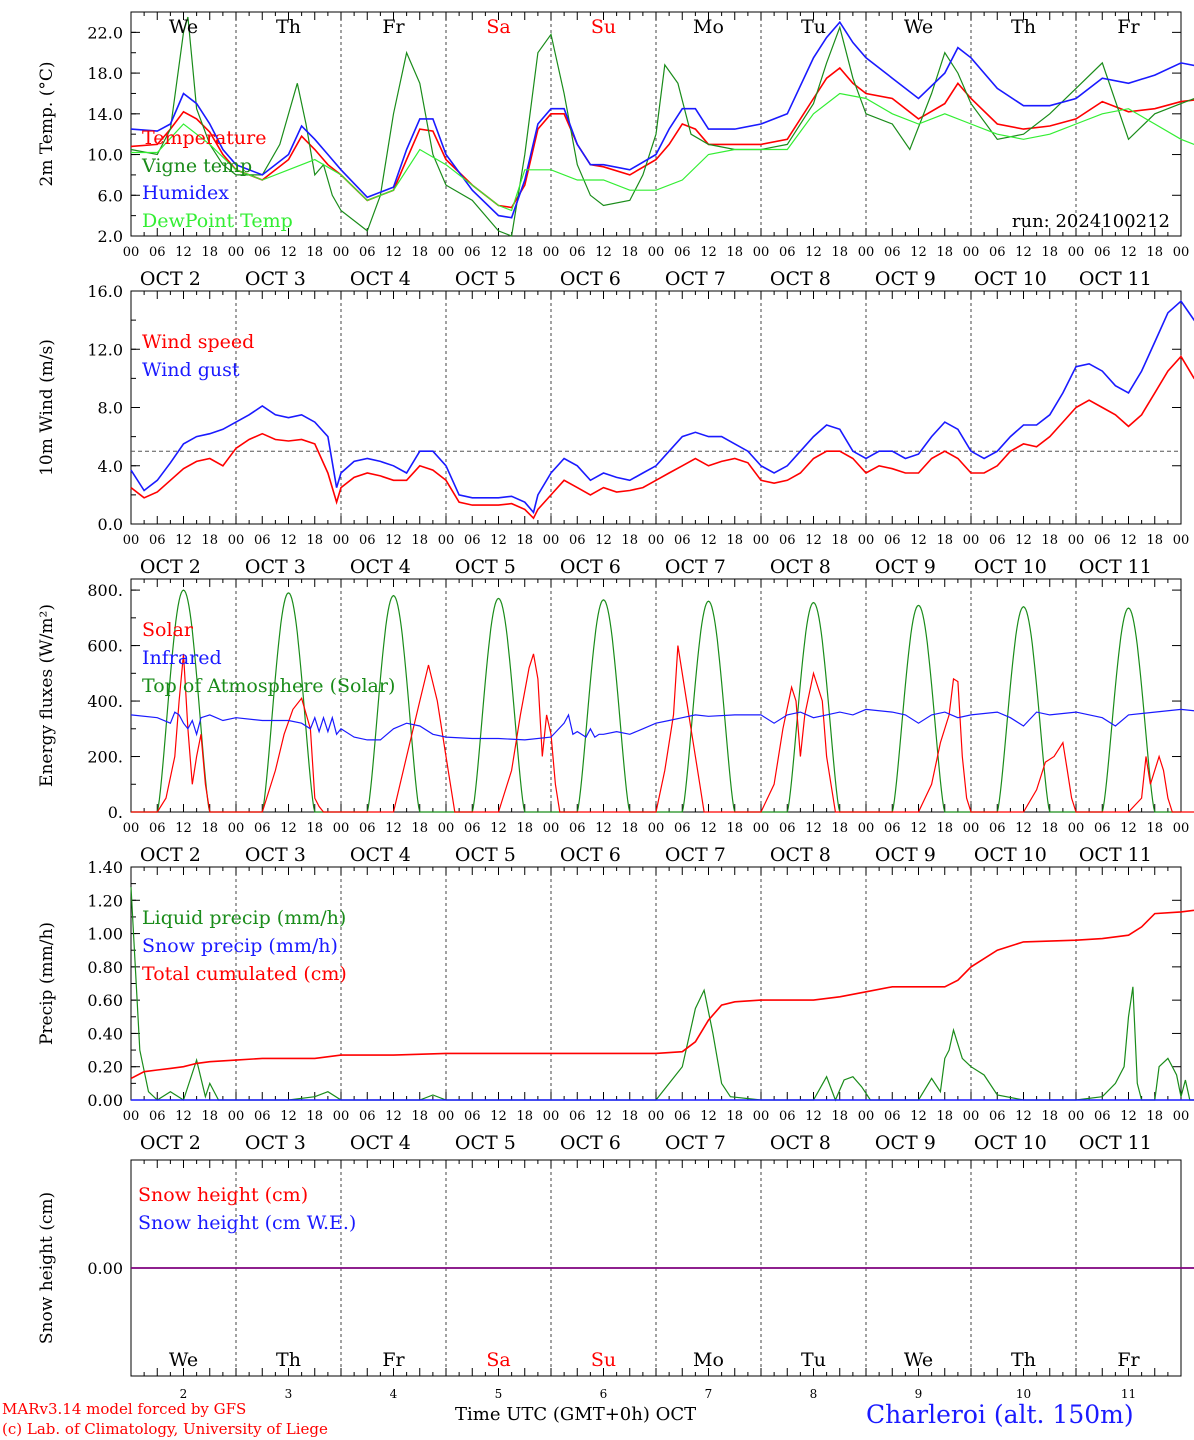  Describe the element at coordinates (662, 152) in the screenshot. I see `series-line-lightgreen` at that location.